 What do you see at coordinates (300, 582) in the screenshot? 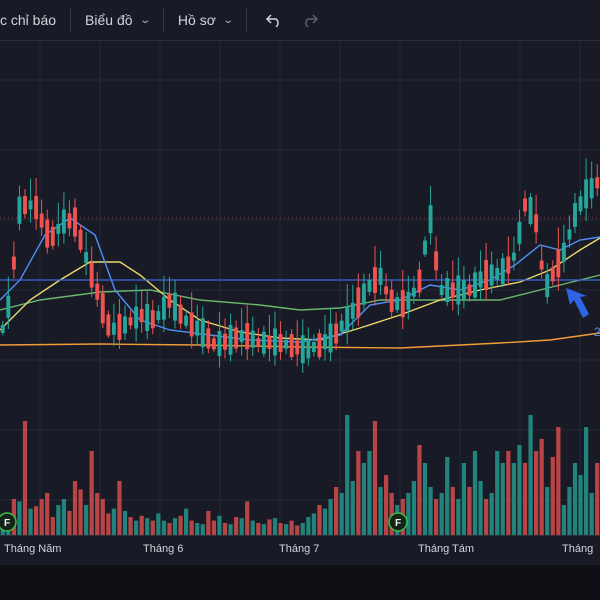
I see `bottom-panel` at bounding box center [300, 582].